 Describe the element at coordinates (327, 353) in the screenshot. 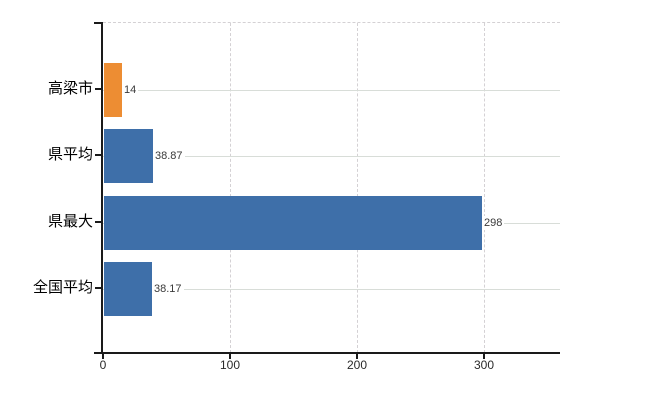

I see `x-axis-line` at that location.